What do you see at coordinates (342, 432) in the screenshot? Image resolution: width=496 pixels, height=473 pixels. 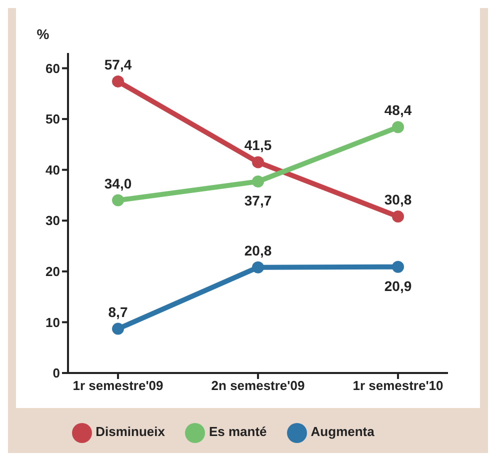 I see `legend-label: Augmenta` at bounding box center [342, 432].